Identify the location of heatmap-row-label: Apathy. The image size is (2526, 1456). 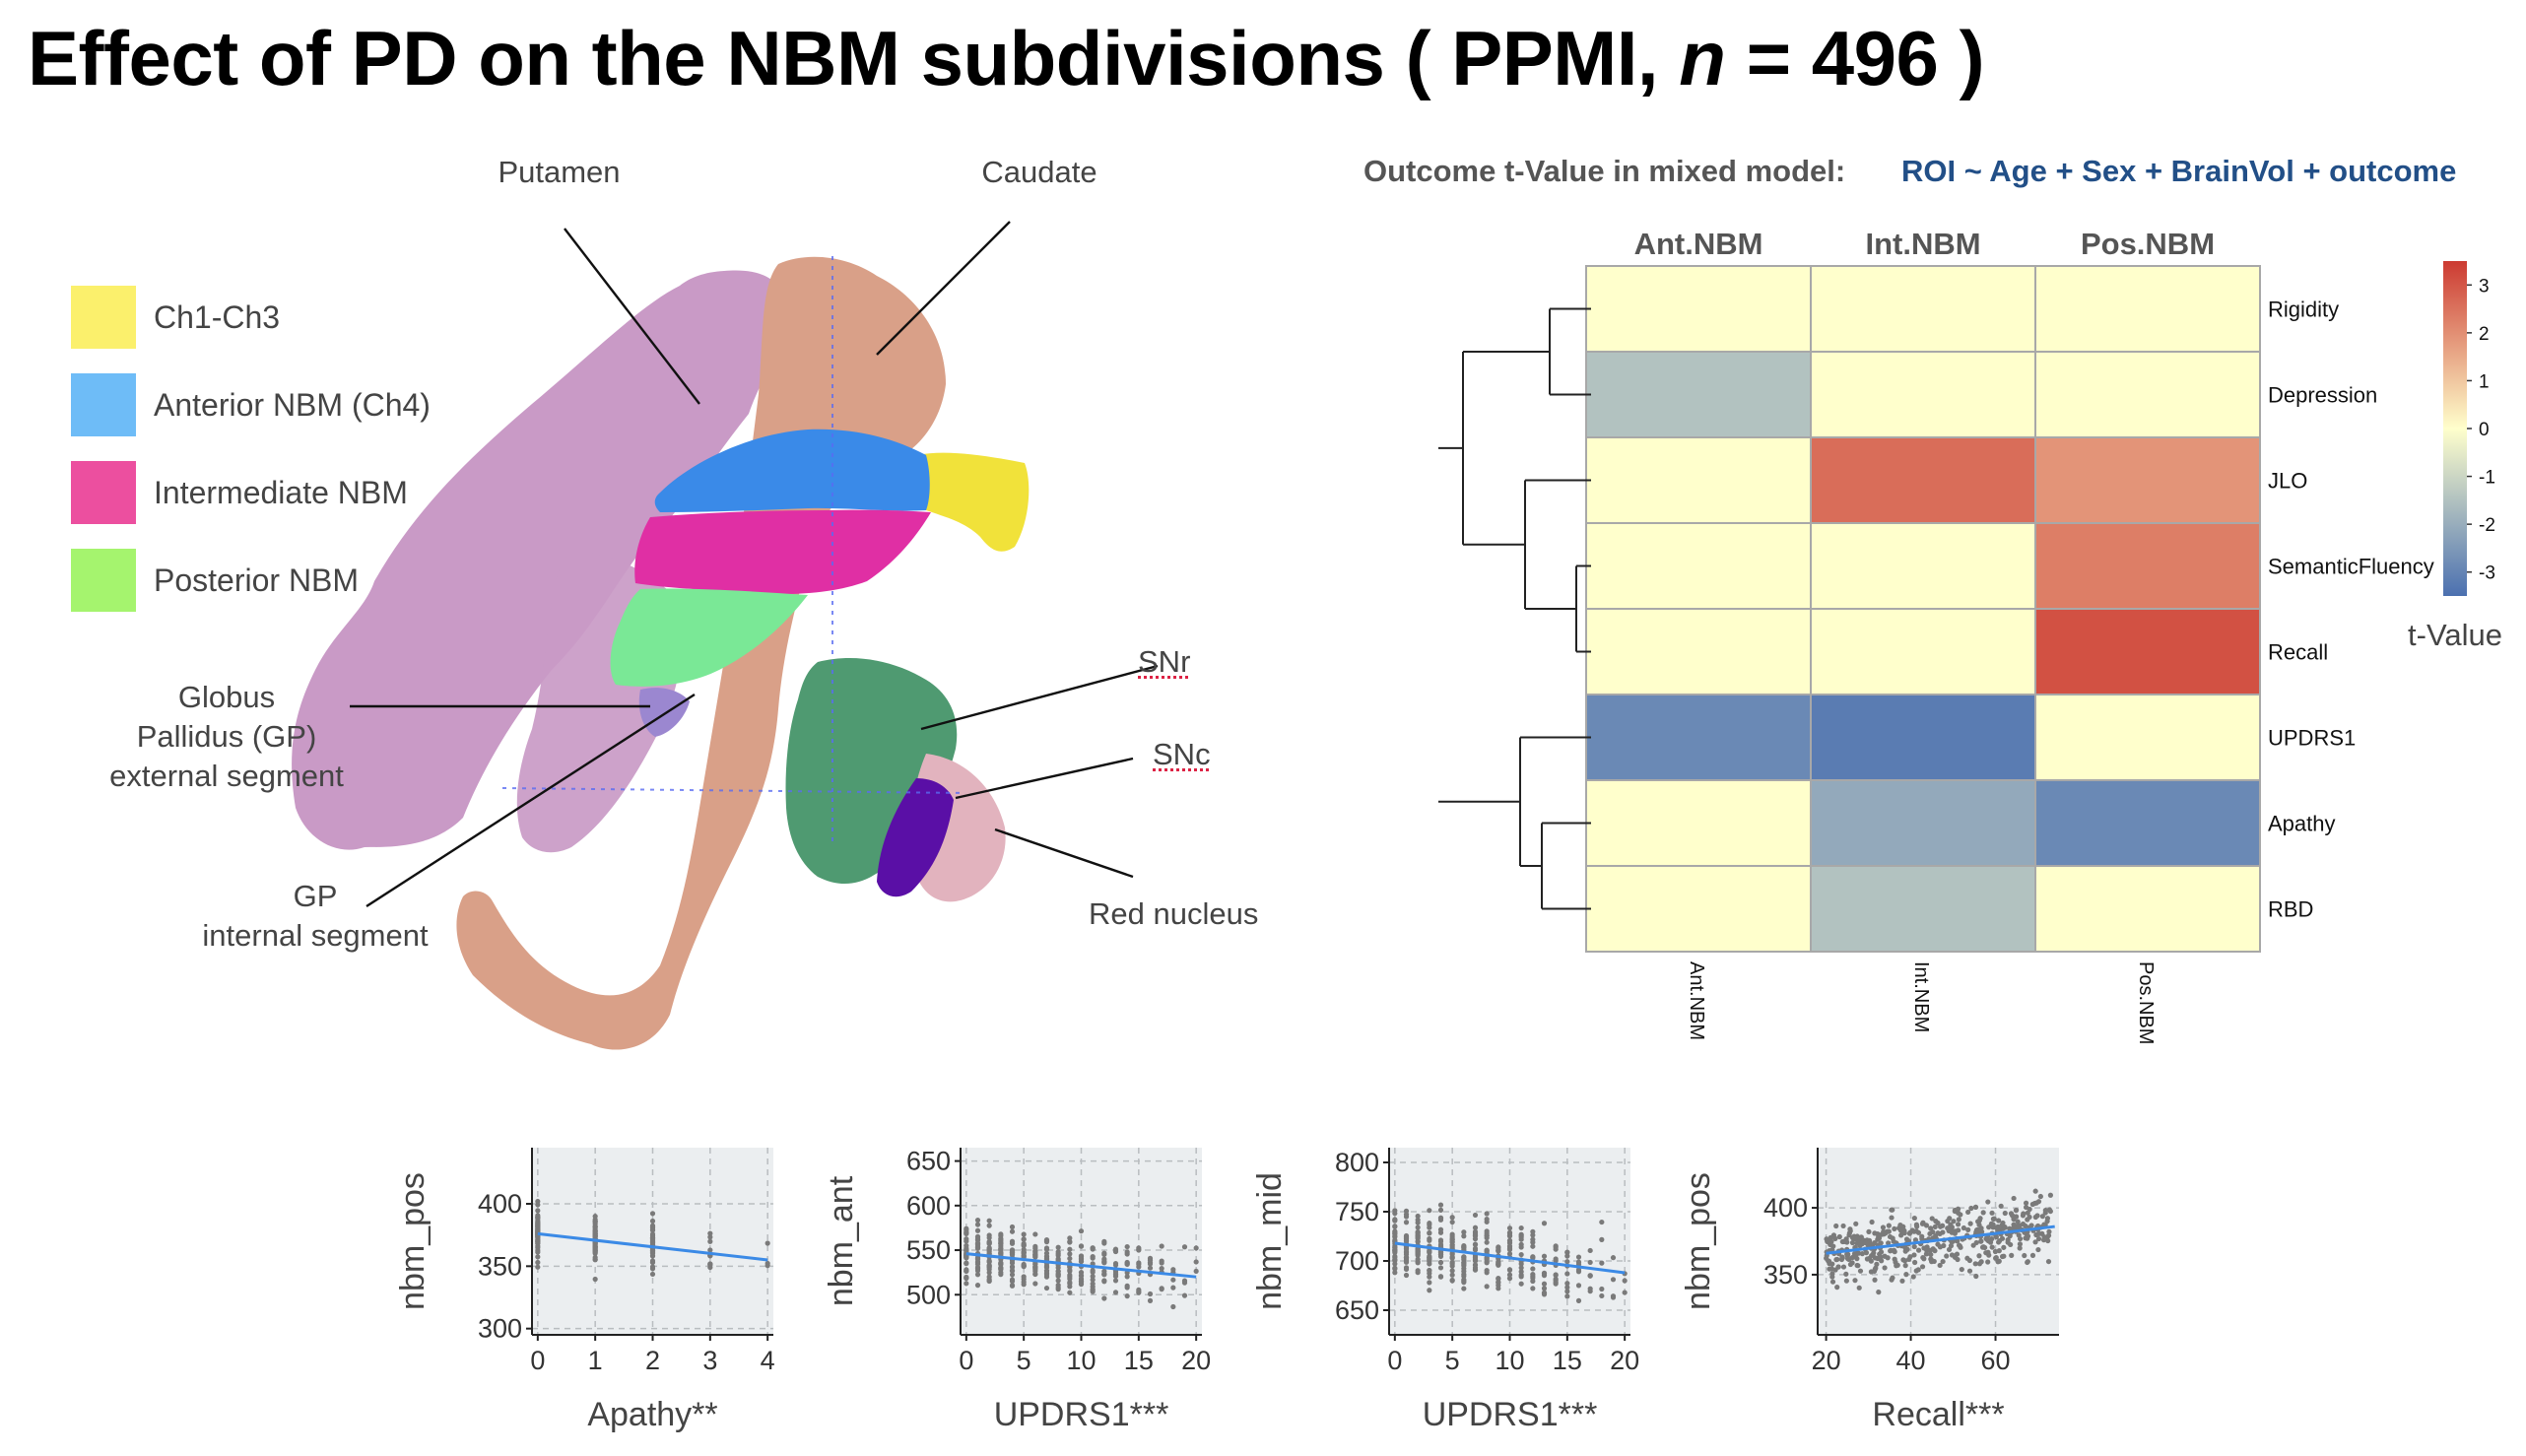
(2302, 824).